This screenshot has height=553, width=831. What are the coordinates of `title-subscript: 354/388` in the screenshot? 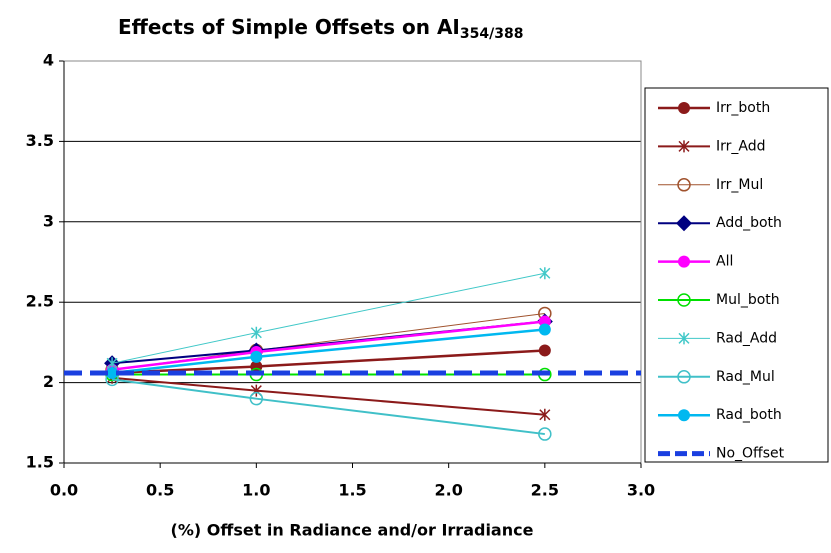 It's located at (492, 34).